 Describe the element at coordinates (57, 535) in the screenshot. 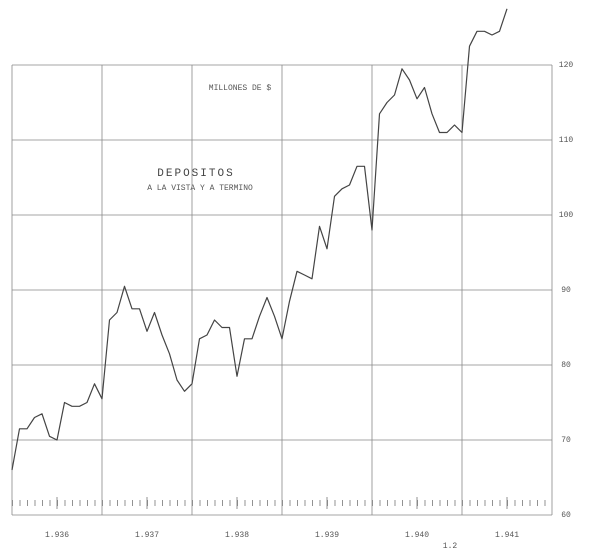

I see `x-tick-label: 1.936` at that location.